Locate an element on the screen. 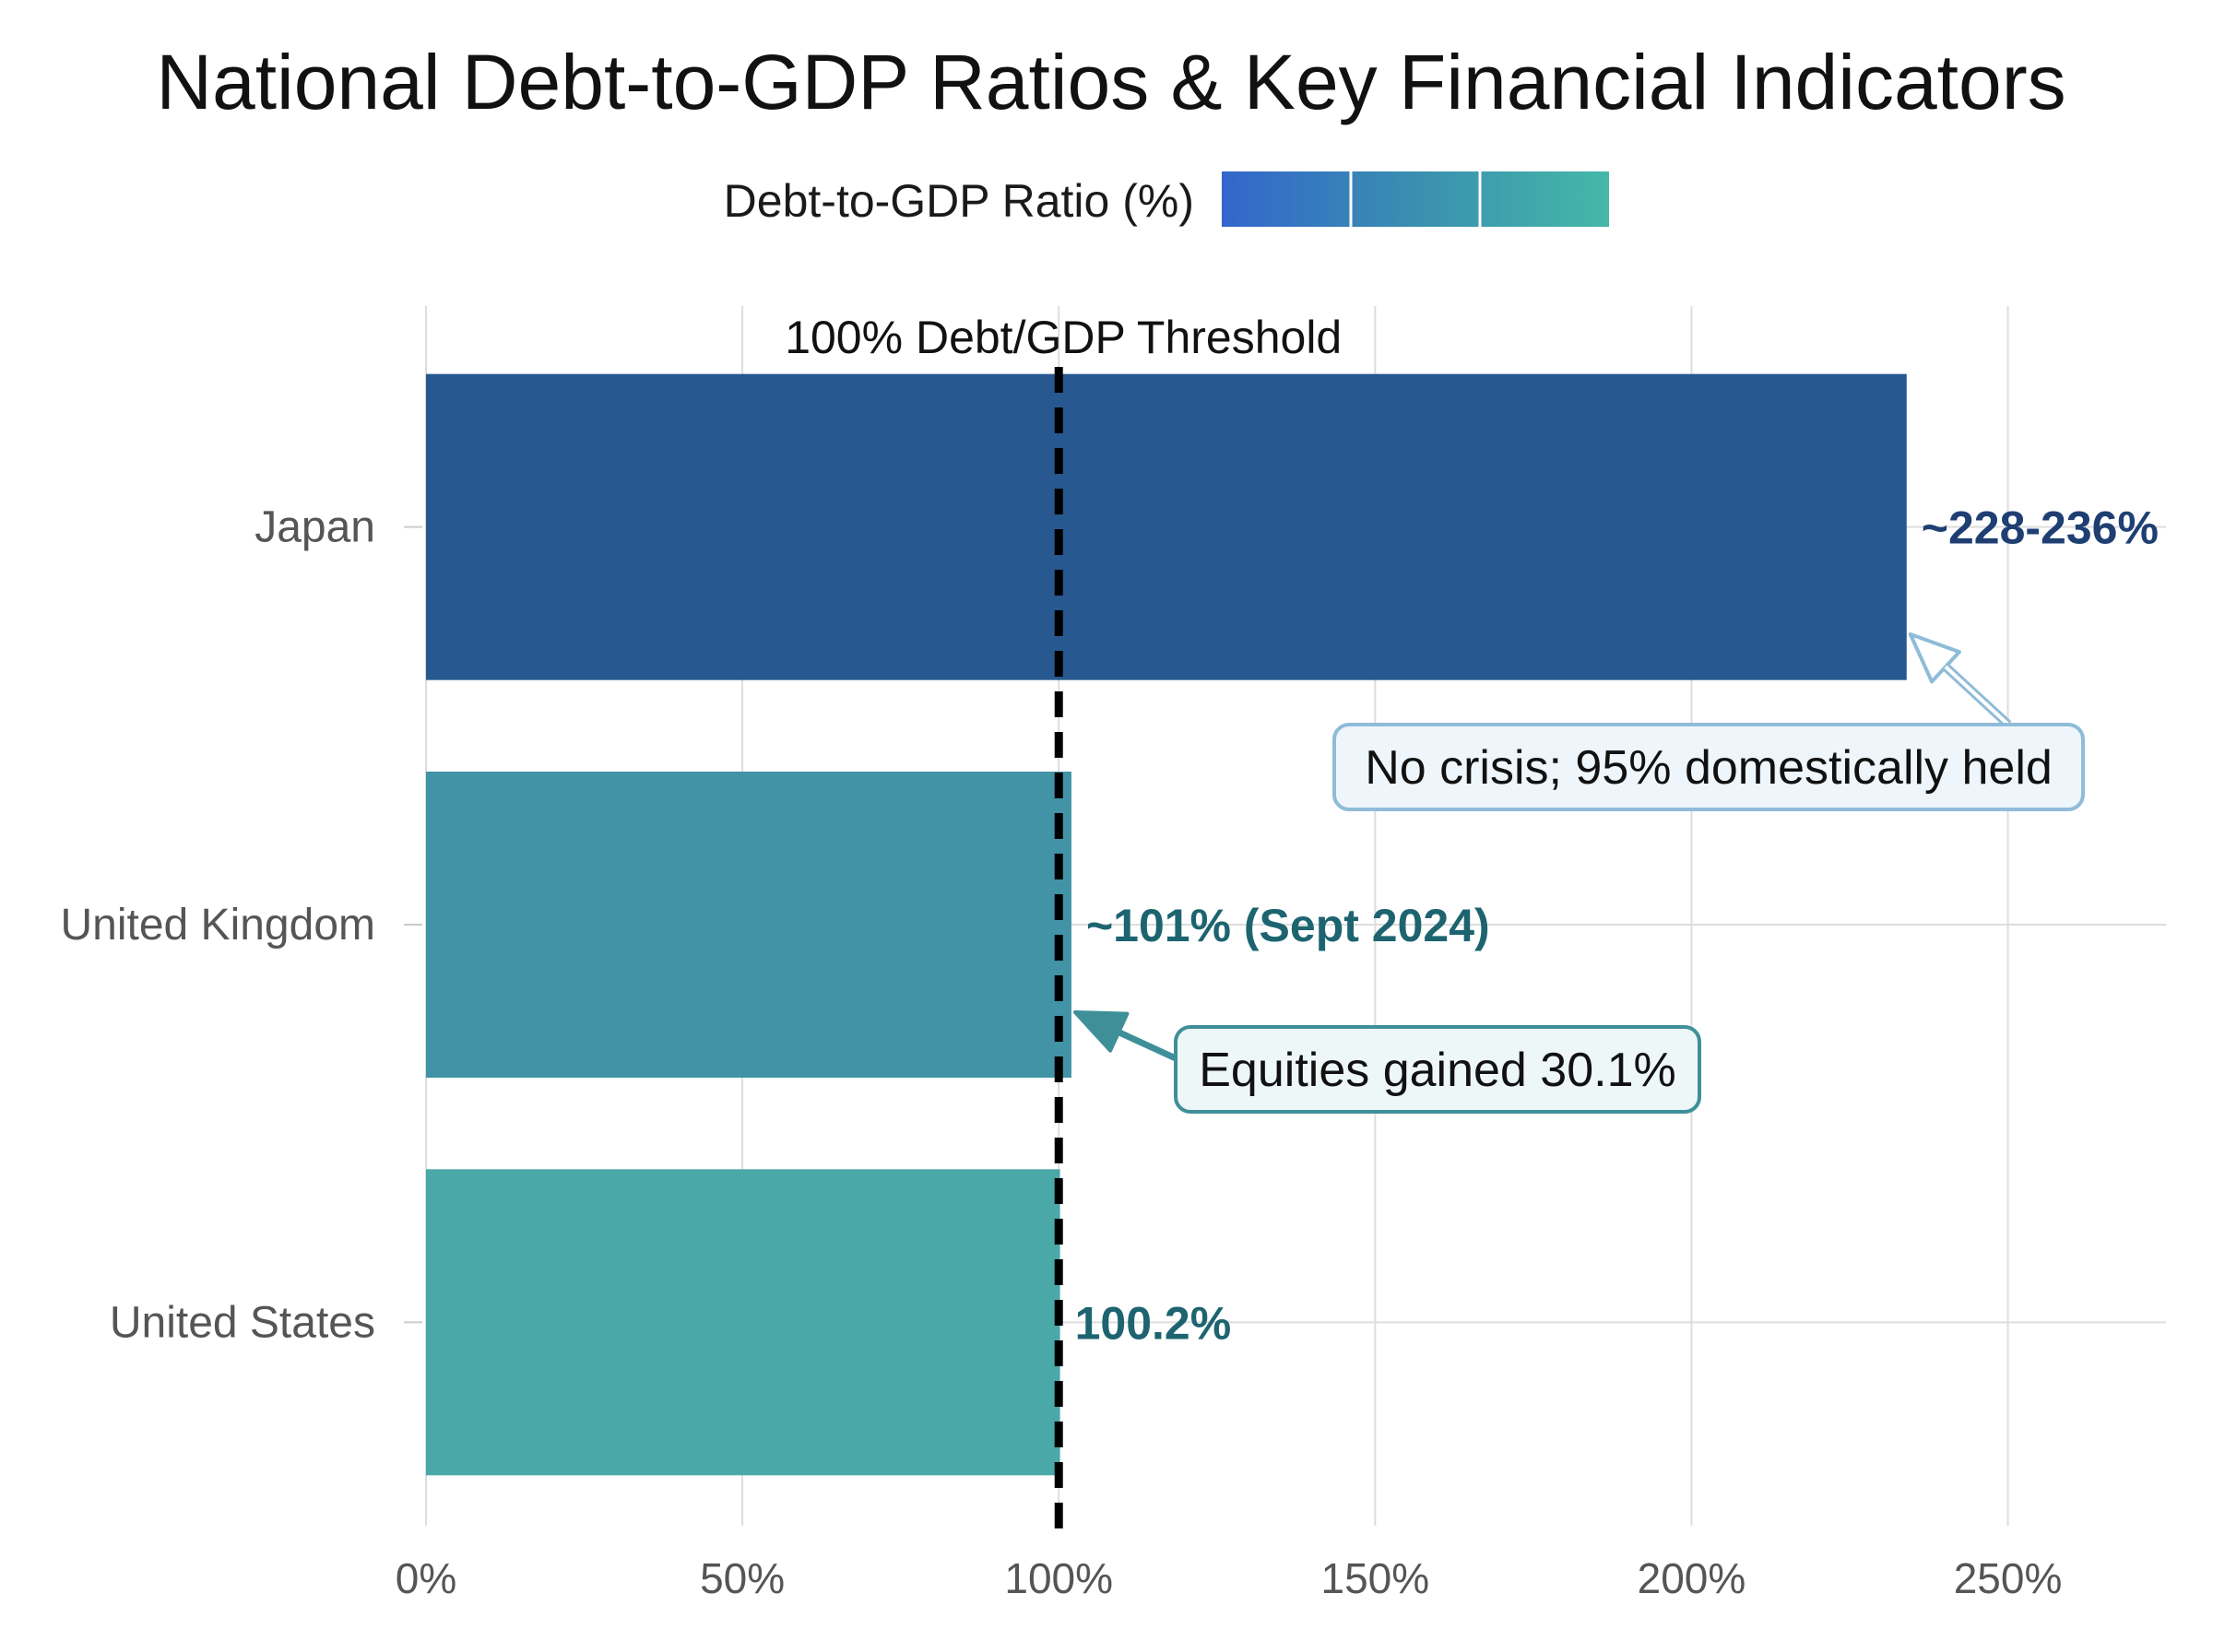 Image resolution: width=2213 pixels, height=1652 pixels. x-tick-label: 200% is located at coordinates (1692, 1578).